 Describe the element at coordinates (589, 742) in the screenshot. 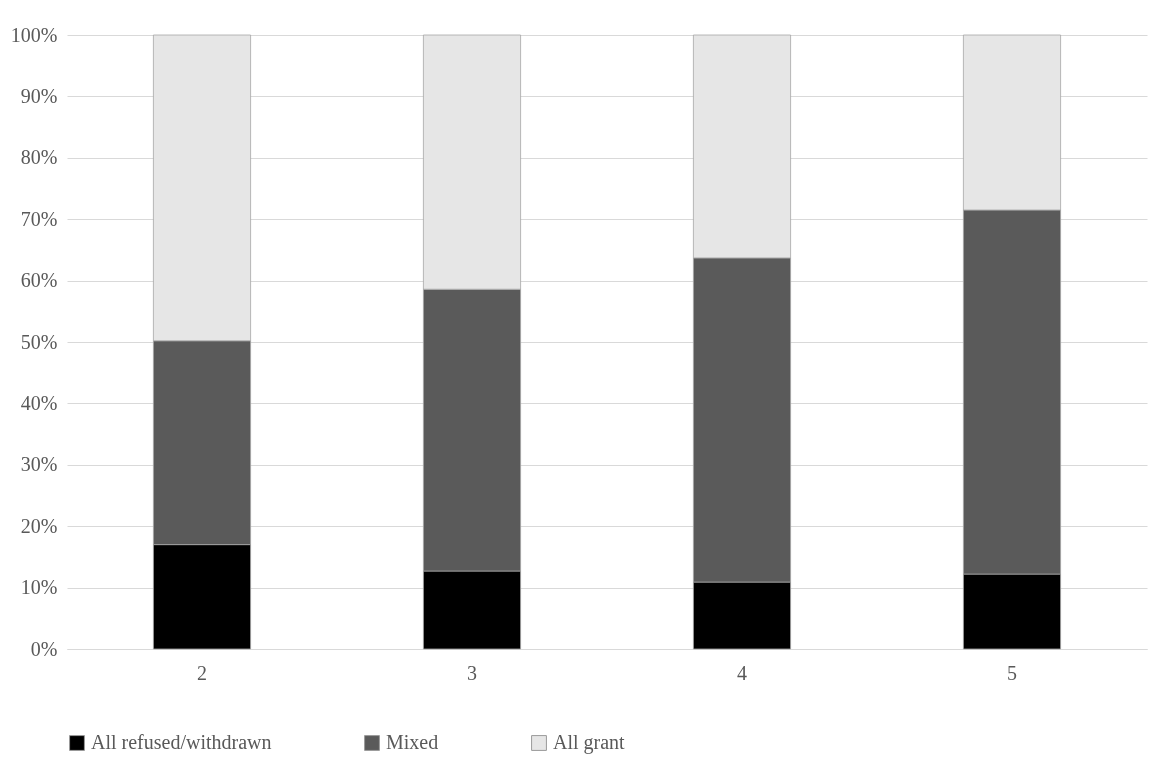

I see `legend-label: All grant` at that location.